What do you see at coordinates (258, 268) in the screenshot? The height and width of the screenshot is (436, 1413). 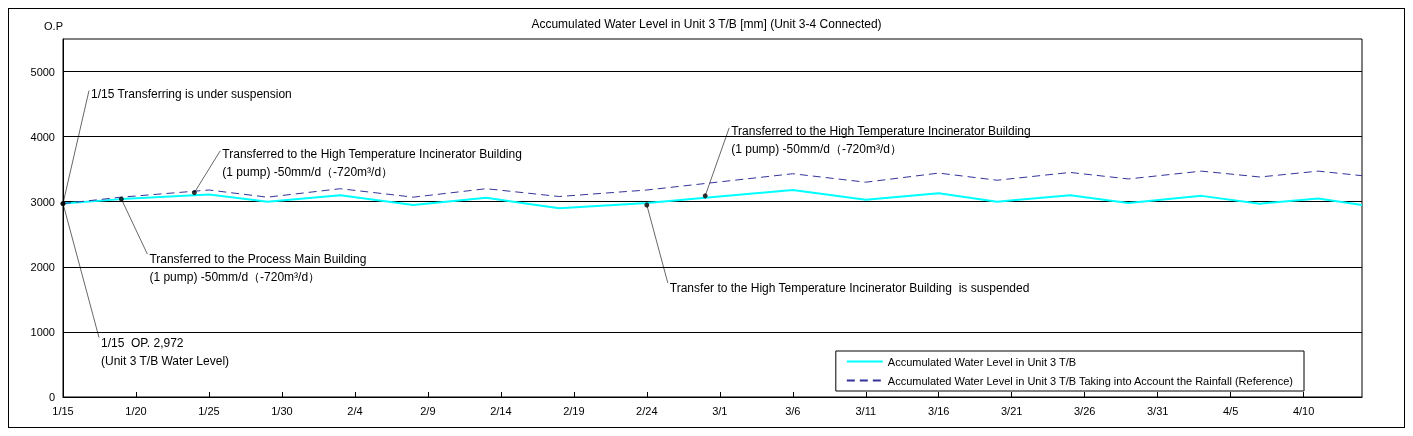 I see `annotation: Transferred to the Process Main Building (1 pump) -50mm/d（-720m³/d）` at bounding box center [258, 268].